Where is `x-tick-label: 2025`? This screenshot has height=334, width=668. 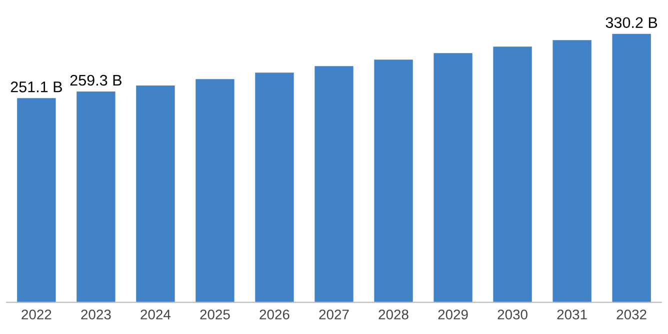 x-tick-label: 2025 is located at coordinates (215, 315).